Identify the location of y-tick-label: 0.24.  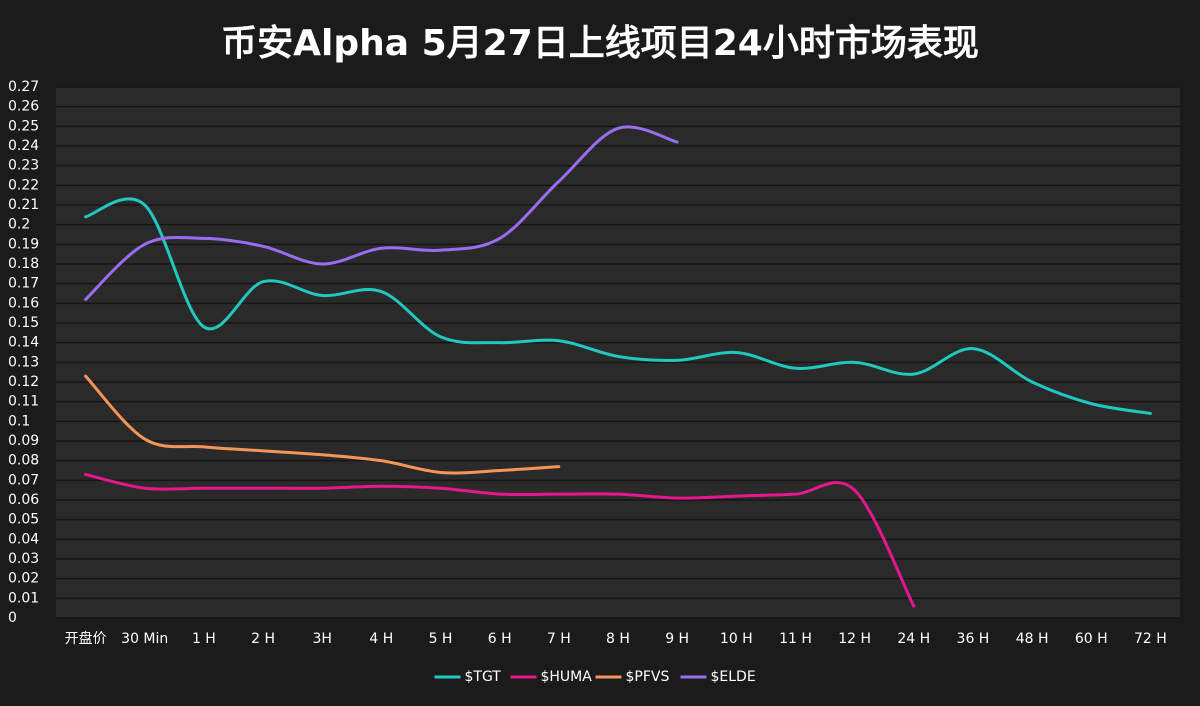
(23, 146).